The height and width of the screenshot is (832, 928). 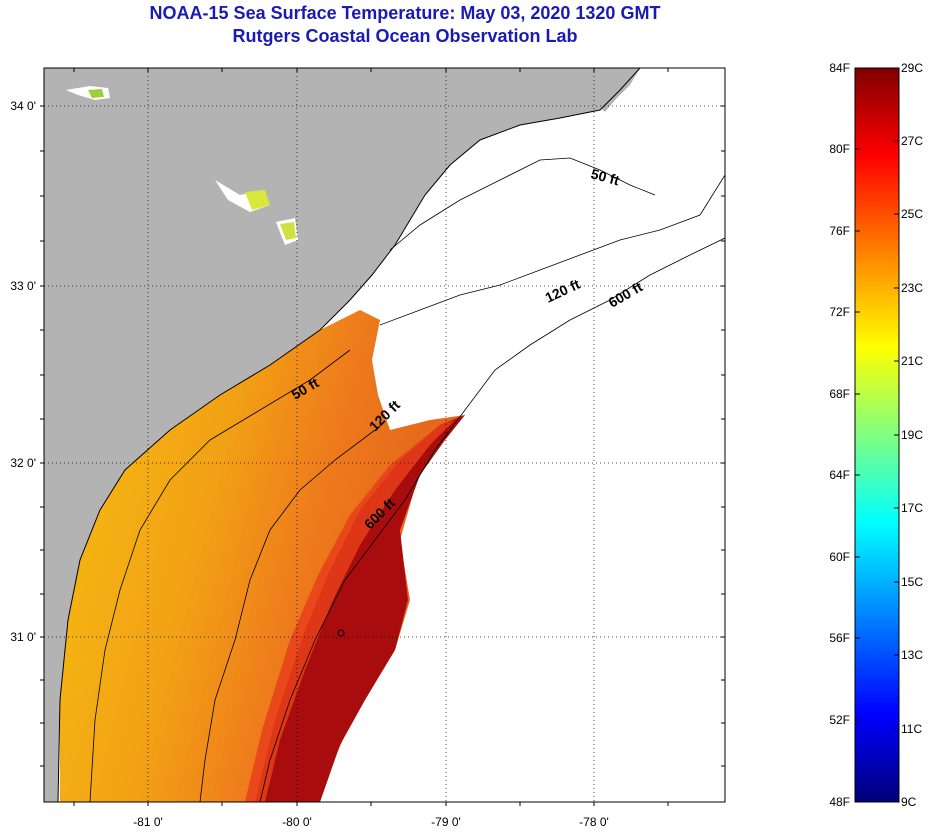 I want to click on lon-label: -78 0', so click(x=594, y=822).